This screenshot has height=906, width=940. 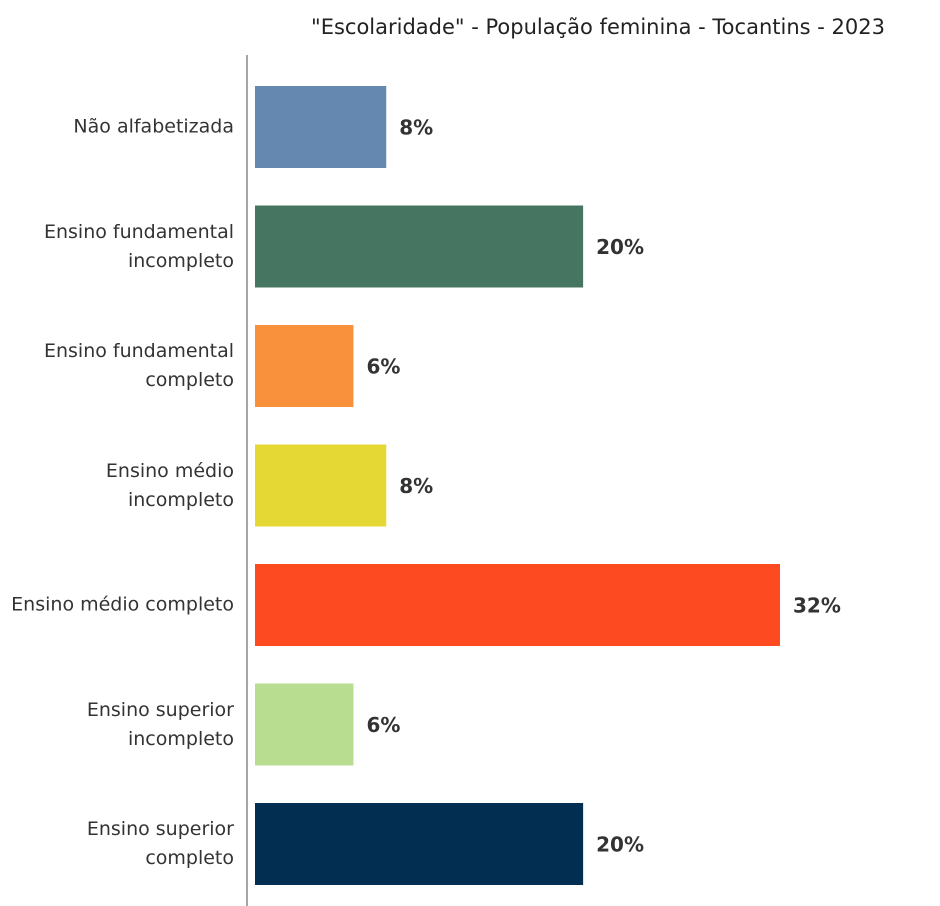 I want to click on category-label: Ensino médio incompleto, so click(x=169, y=485).